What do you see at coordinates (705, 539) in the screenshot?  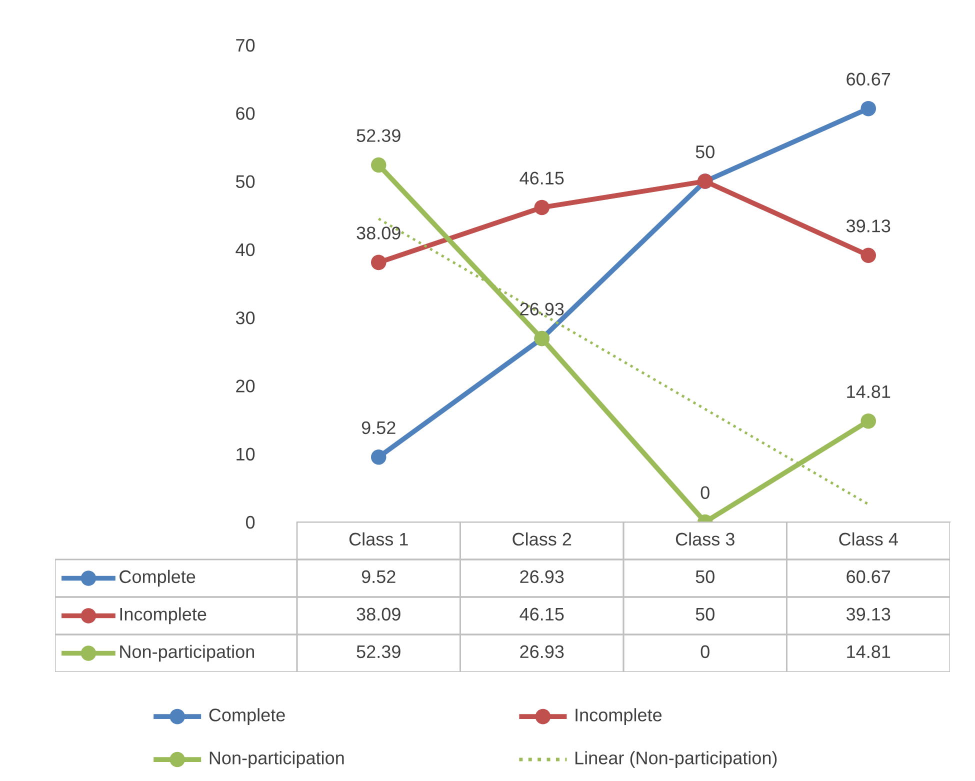 I see `x-tick-label: Class 3` at bounding box center [705, 539].